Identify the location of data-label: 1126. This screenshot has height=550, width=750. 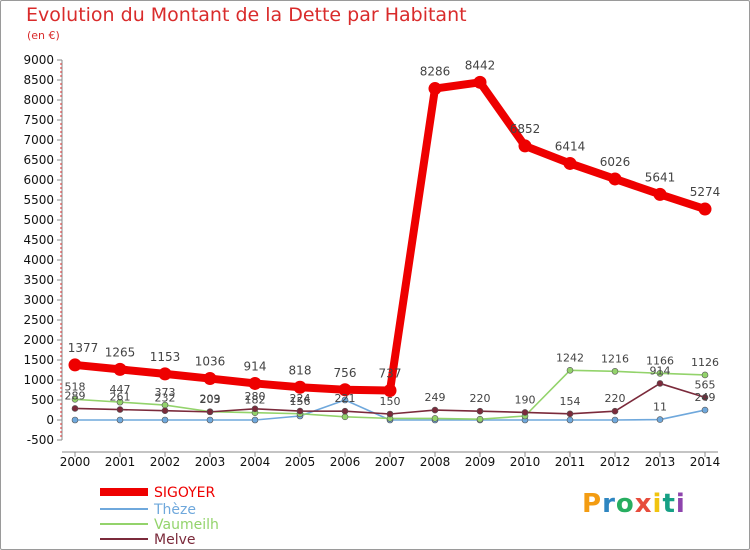
(705, 362).